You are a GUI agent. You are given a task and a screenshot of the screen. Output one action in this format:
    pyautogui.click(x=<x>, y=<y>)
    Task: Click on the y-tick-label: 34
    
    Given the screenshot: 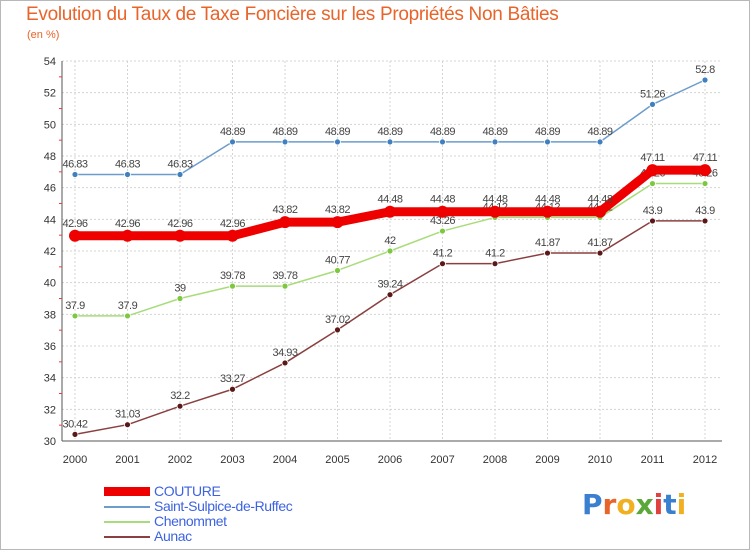 What is the action you would take?
    pyautogui.click(x=50, y=379)
    